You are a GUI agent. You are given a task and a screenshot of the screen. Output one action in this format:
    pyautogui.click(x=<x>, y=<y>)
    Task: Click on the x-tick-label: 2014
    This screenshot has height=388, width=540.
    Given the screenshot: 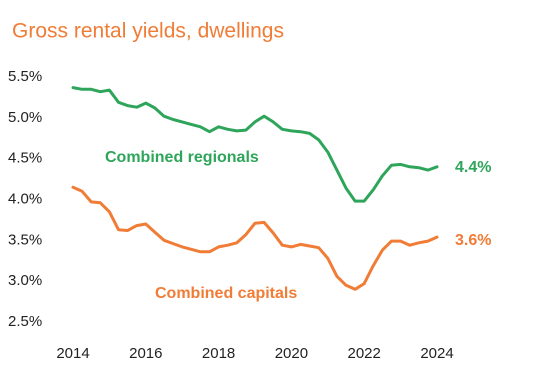 What is the action you would take?
    pyautogui.click(x=72, y=353)
    